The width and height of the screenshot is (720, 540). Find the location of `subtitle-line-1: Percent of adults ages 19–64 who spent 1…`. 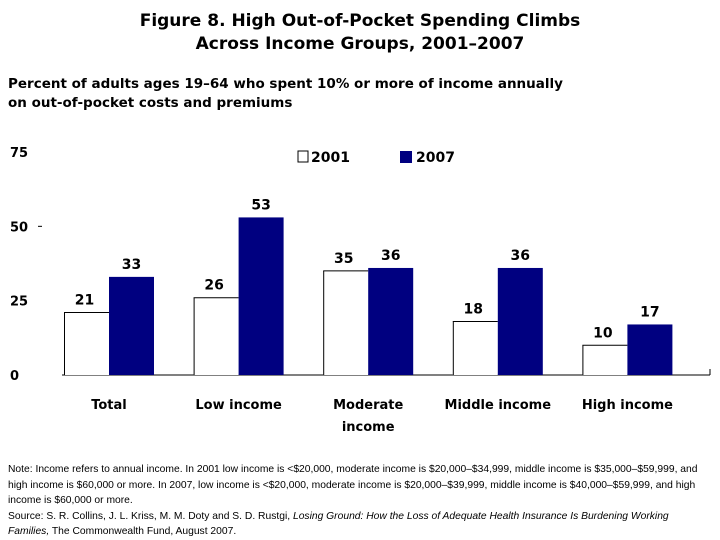

subtitle-line-1: Percent of adults ages 19–64 who spent 1… is located at coordinates (285, 84).